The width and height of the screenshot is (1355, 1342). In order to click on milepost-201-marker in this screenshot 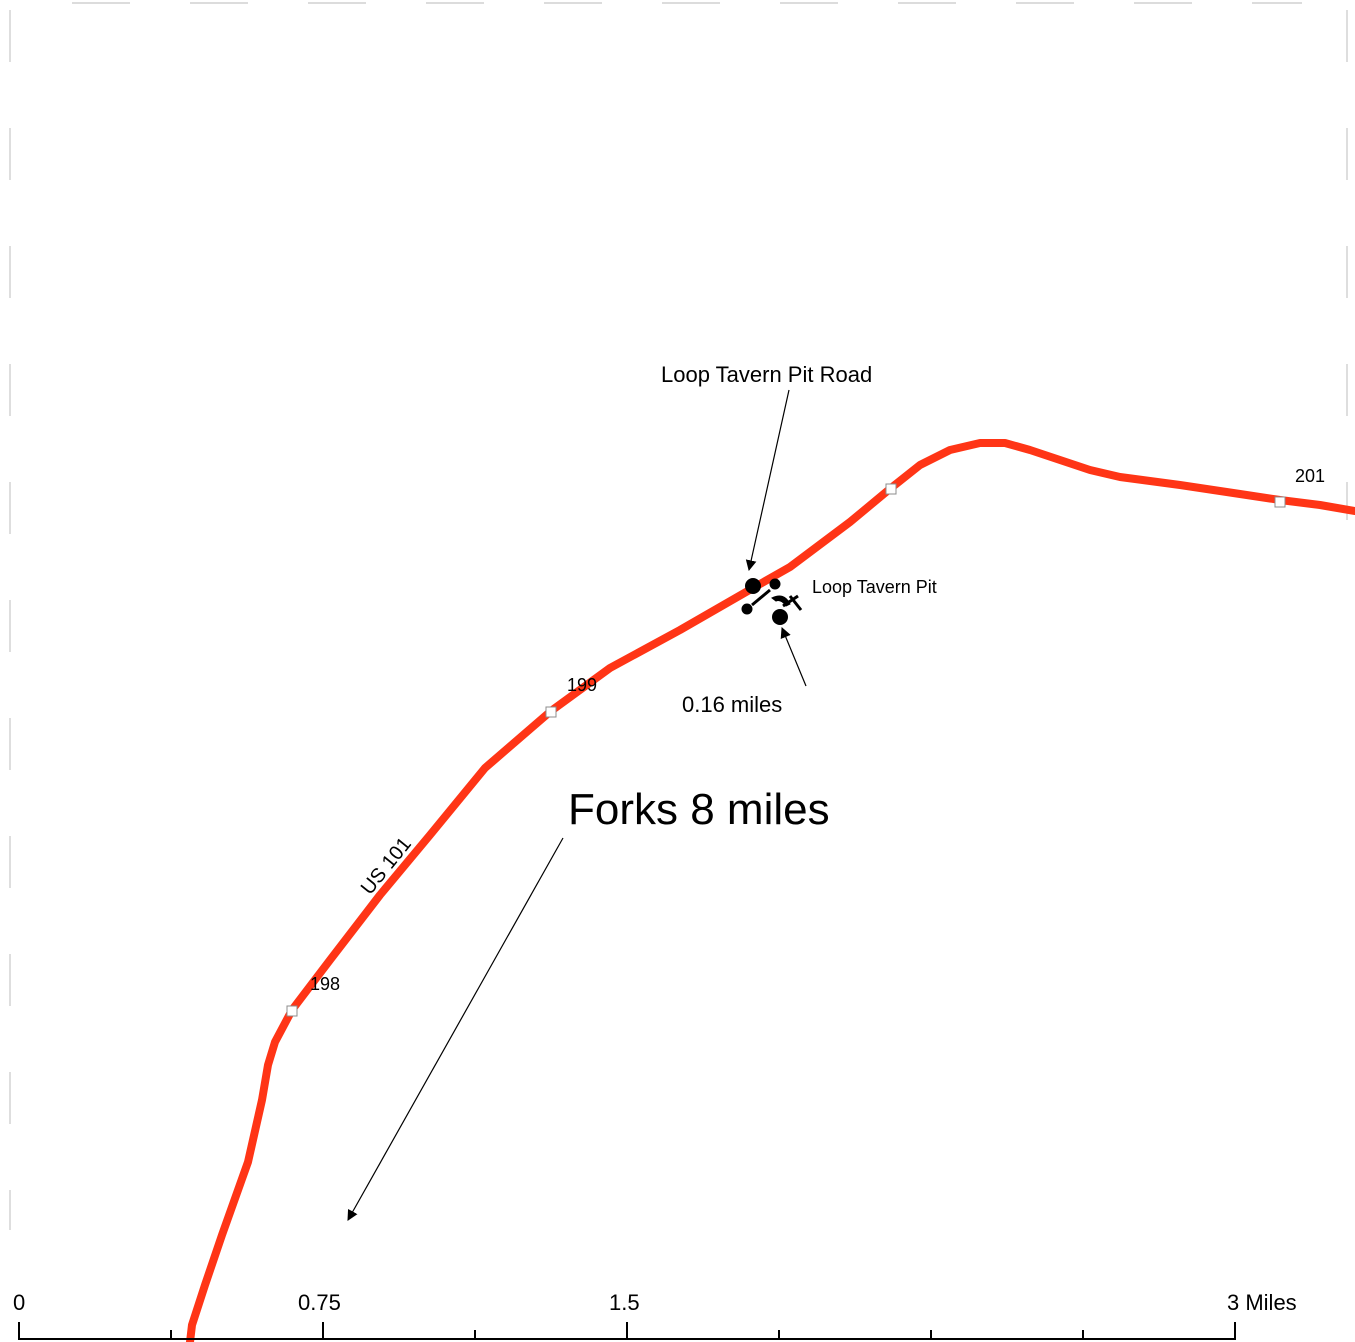, I will do `click(1280, 502)`.